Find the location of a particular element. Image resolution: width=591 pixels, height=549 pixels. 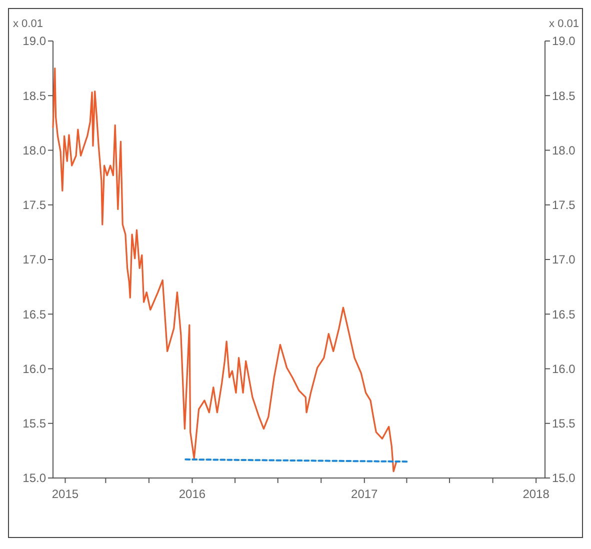

x-tick-label: 2015 is located at coordinates (65, 494).